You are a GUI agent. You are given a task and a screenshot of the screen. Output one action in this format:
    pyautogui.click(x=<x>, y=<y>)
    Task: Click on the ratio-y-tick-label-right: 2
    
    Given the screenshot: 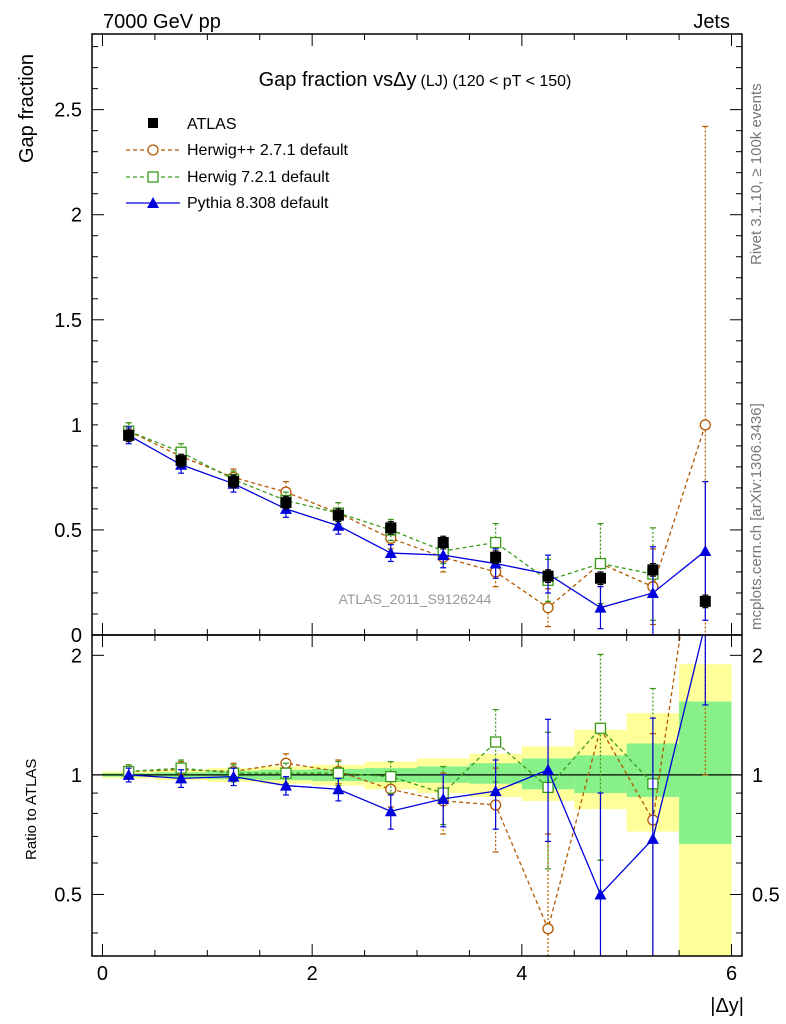 What is the action you would take?
    pyautogui.click(x=757, y=656)
    